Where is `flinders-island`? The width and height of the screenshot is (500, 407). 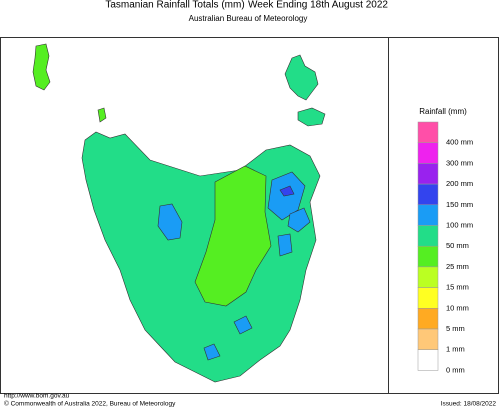
flinders-island is located at coordinates (301, 77).